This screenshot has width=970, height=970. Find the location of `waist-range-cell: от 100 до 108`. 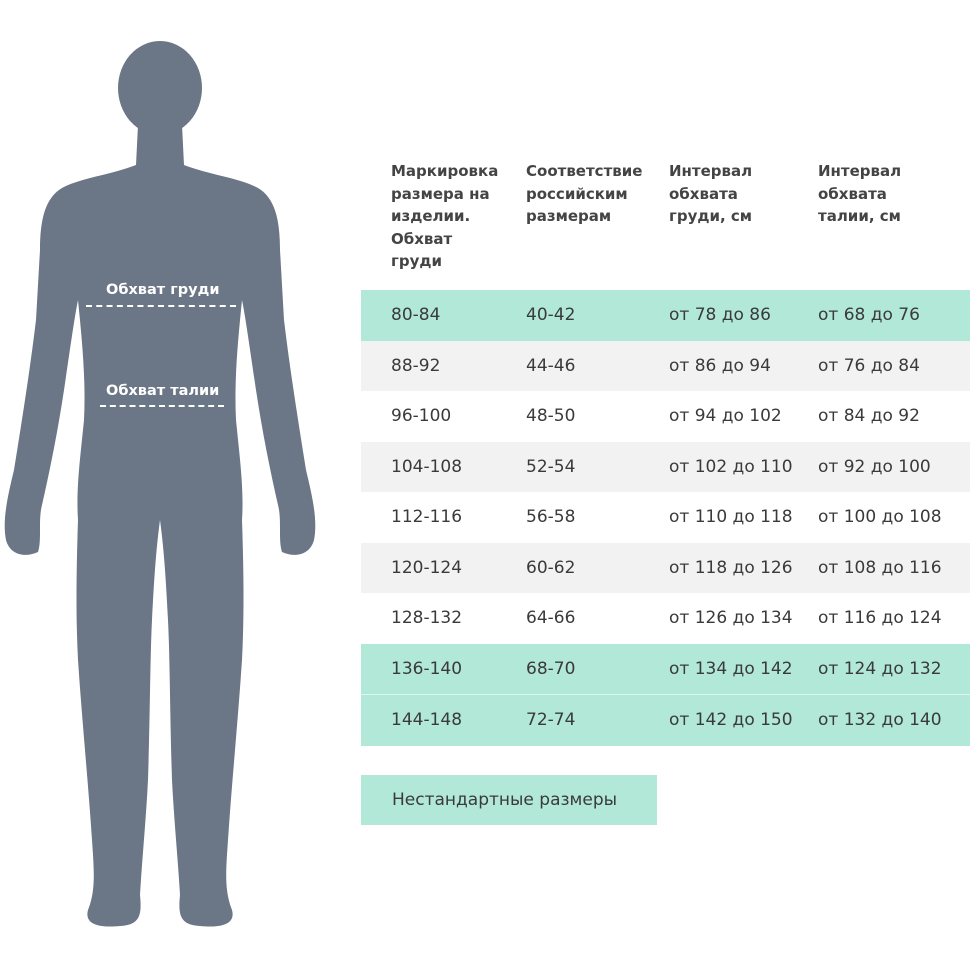

waist-range-cell: от 100 до 108 is located at coordinates (880, 517).